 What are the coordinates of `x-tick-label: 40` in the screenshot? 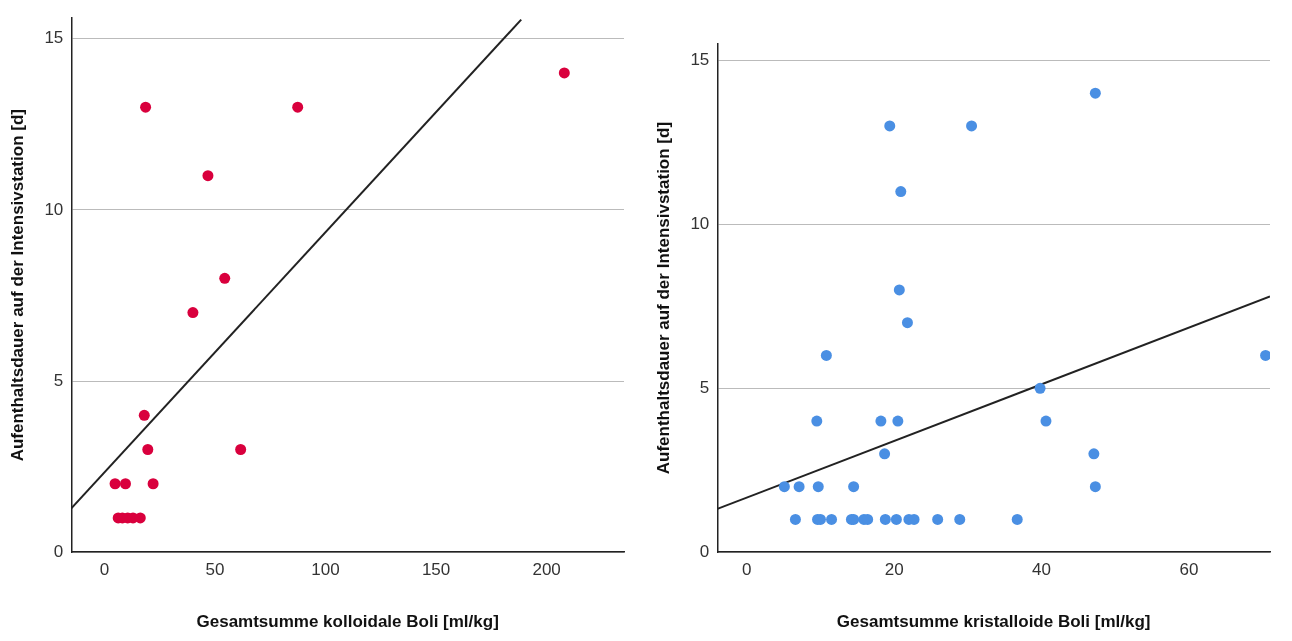 It's located at (1042, 570).